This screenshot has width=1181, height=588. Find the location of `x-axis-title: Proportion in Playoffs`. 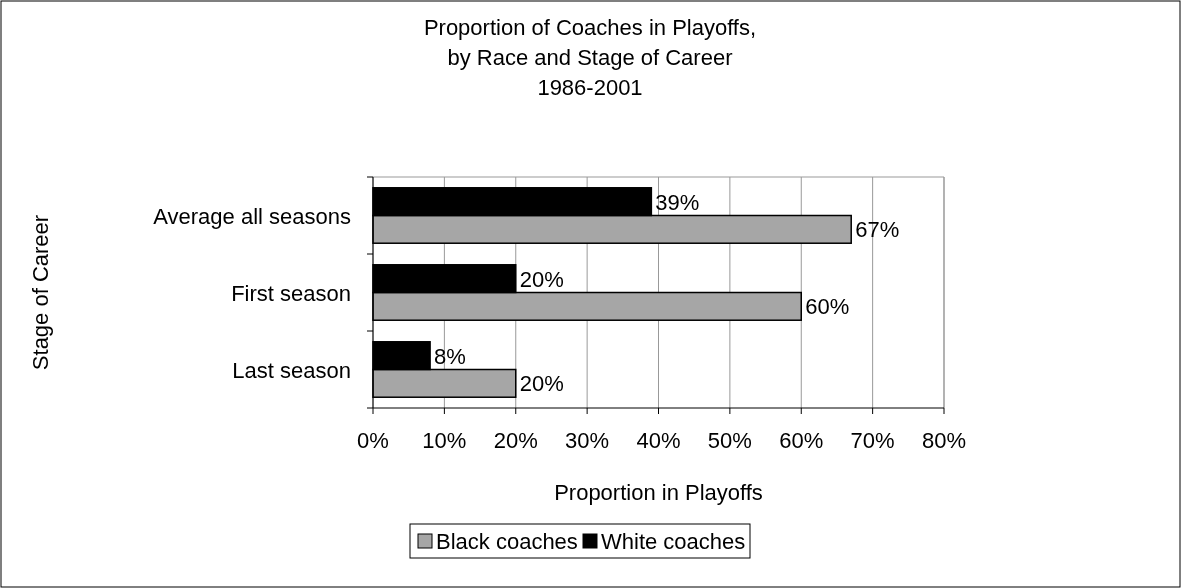

x-axis-title: Proportion in Playoffs is located at coordinates (658, 492).